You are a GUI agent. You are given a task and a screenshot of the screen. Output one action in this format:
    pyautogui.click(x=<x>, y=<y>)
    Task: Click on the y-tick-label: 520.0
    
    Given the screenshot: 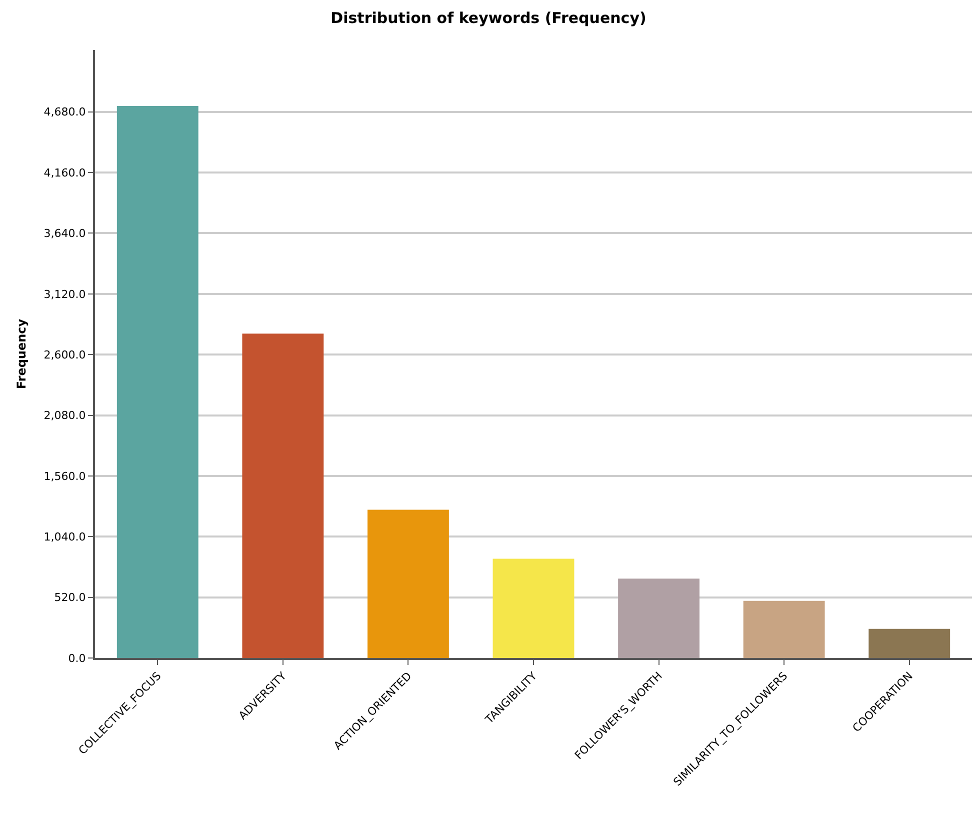 What is the action you would take?
    pyautogui.click(x=70, y=597)
    